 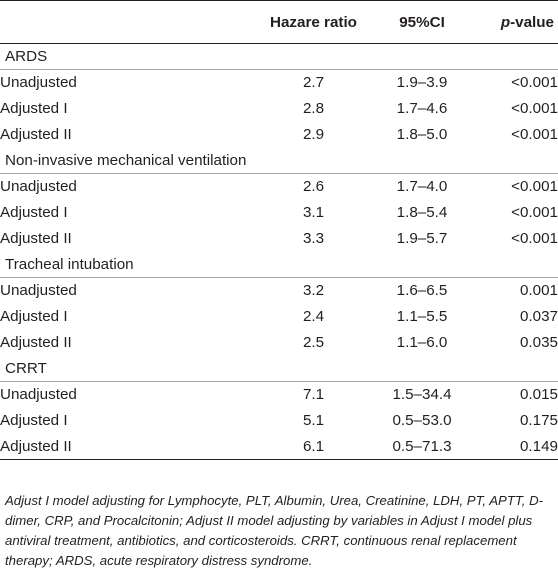 I want to click on header-row: Hazare ratio 95%CI p-value, so click(x=279, y=22).